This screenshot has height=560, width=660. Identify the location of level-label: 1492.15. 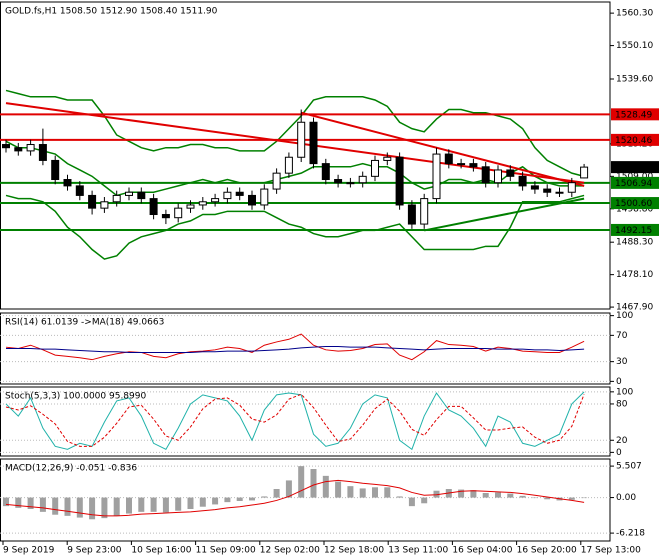
(633, 231).